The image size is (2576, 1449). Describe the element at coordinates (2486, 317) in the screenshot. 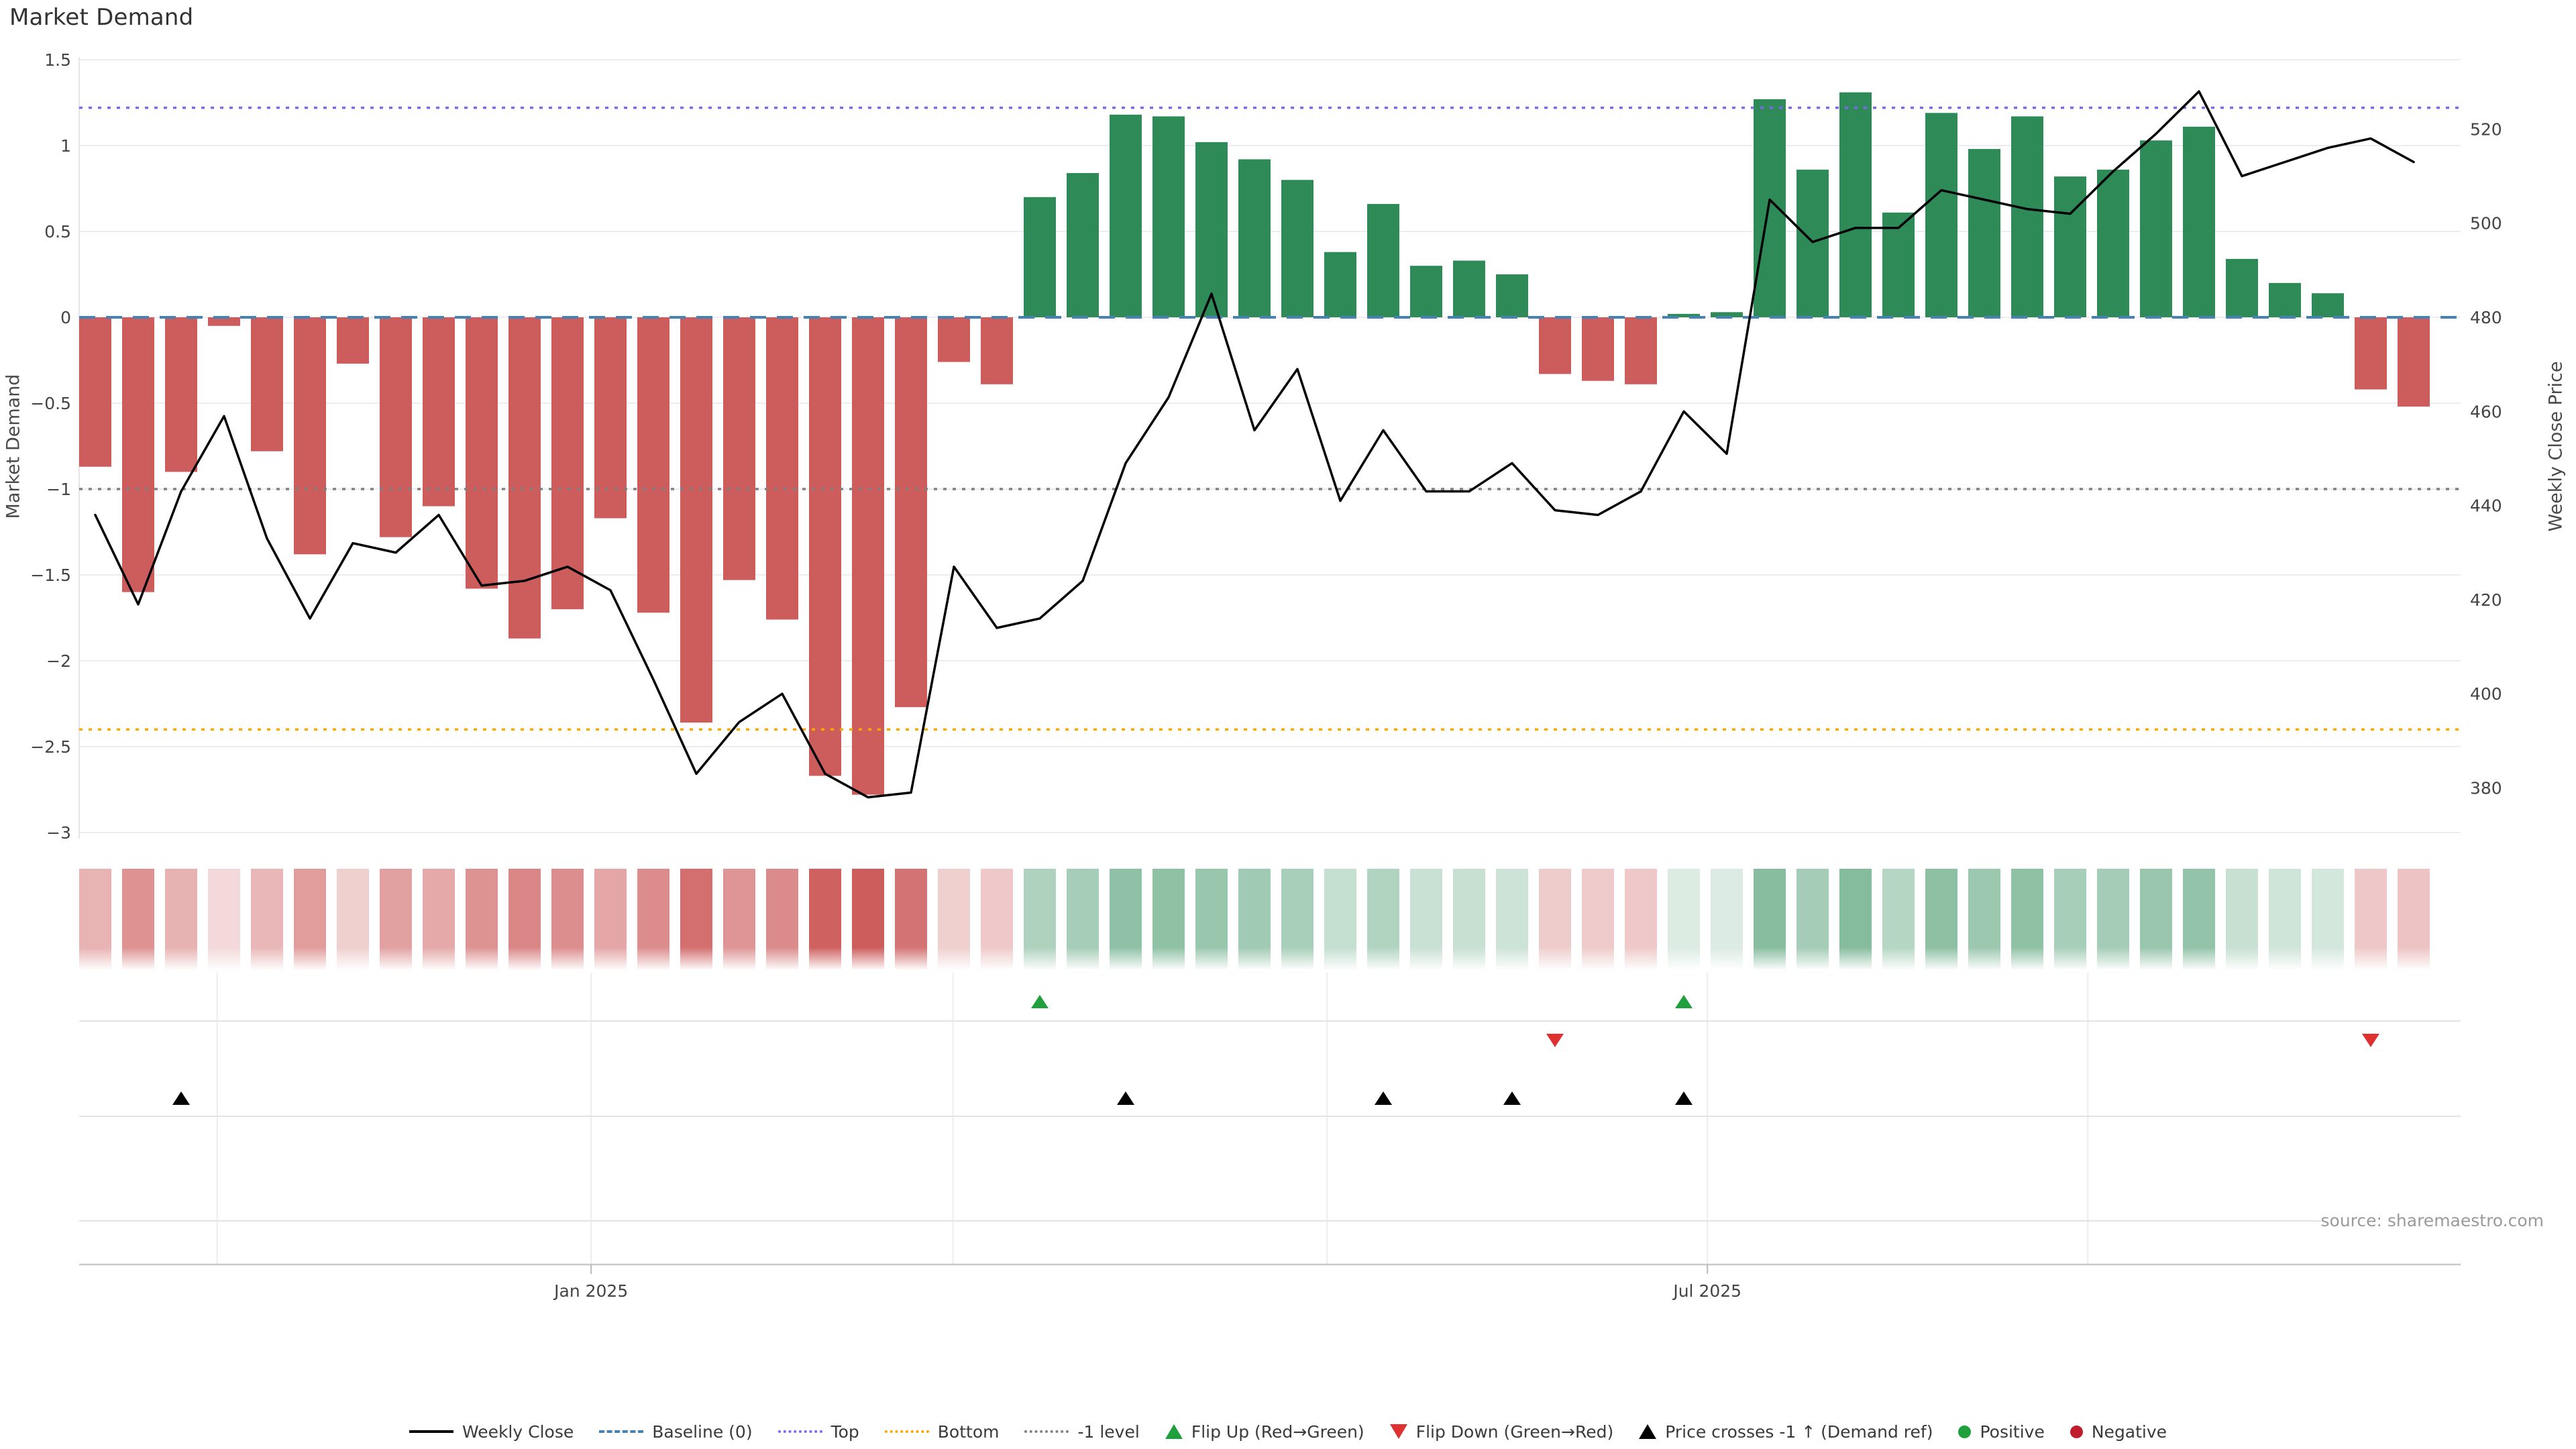

I see `right-tick-label: 480` at that location.